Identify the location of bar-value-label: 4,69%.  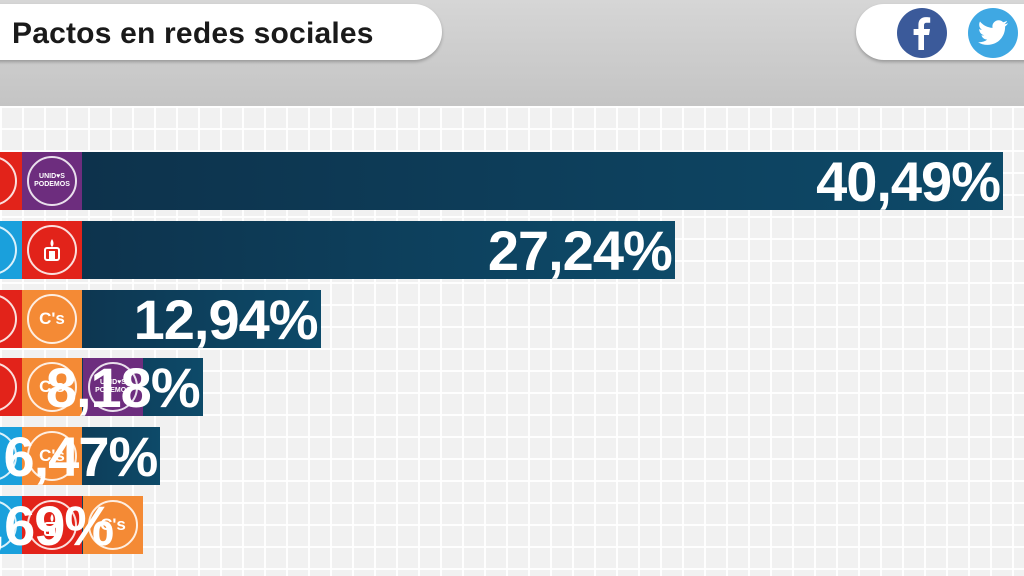
(57, 525).